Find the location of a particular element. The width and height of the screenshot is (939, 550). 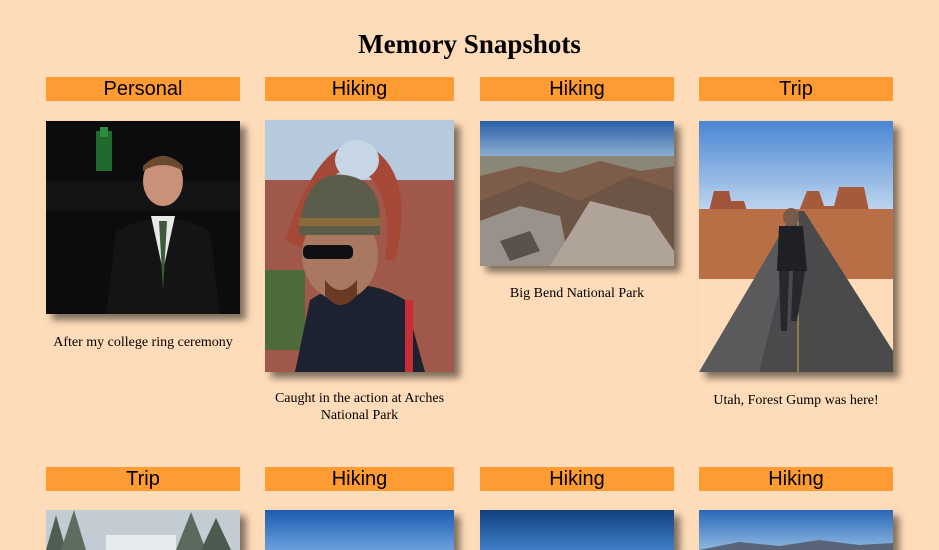

snapshot-card: Trip is located at coordinates (143, 508).